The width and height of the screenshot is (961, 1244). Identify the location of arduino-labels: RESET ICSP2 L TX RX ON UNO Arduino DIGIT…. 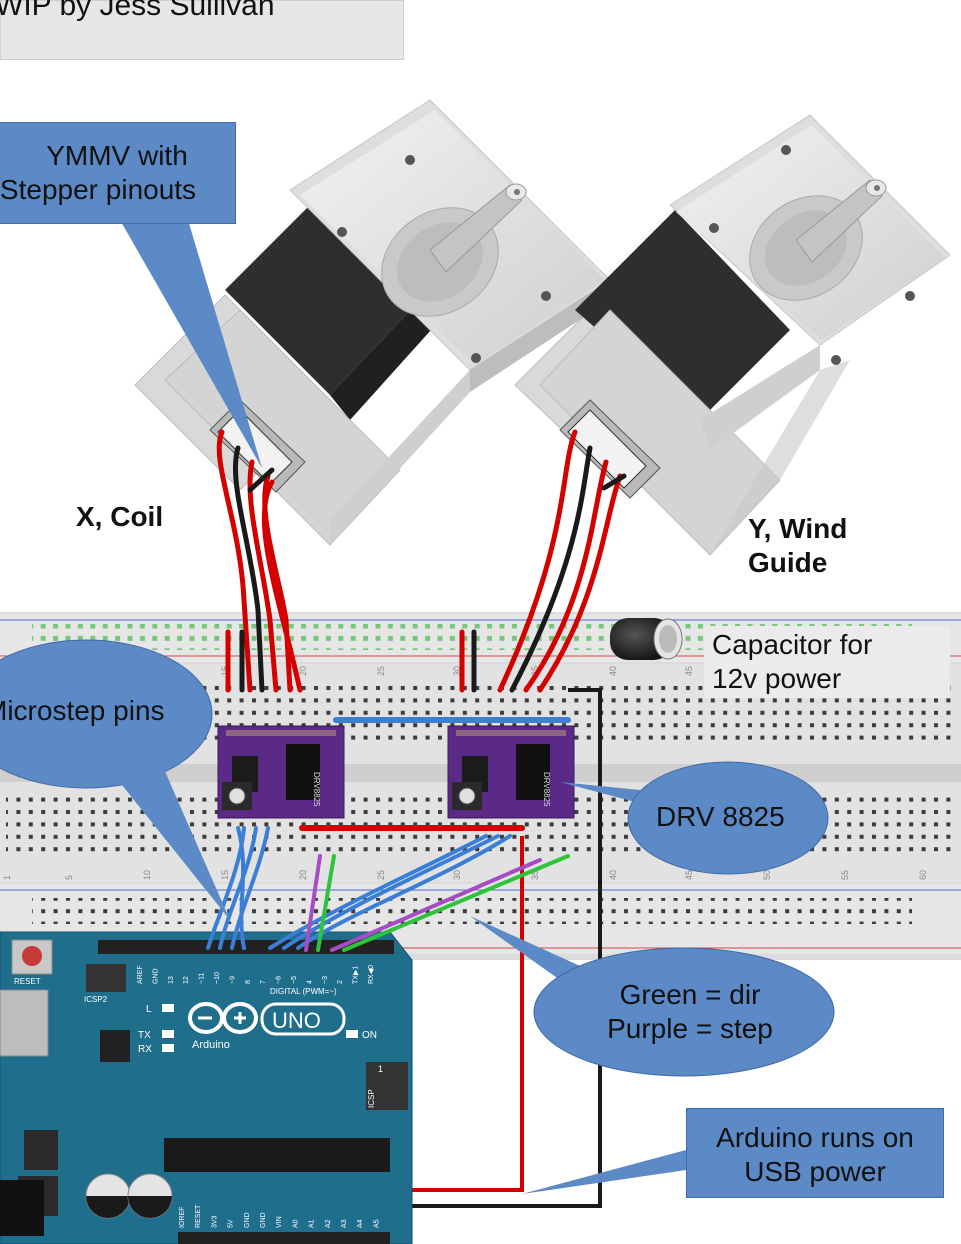
(198, 1042).